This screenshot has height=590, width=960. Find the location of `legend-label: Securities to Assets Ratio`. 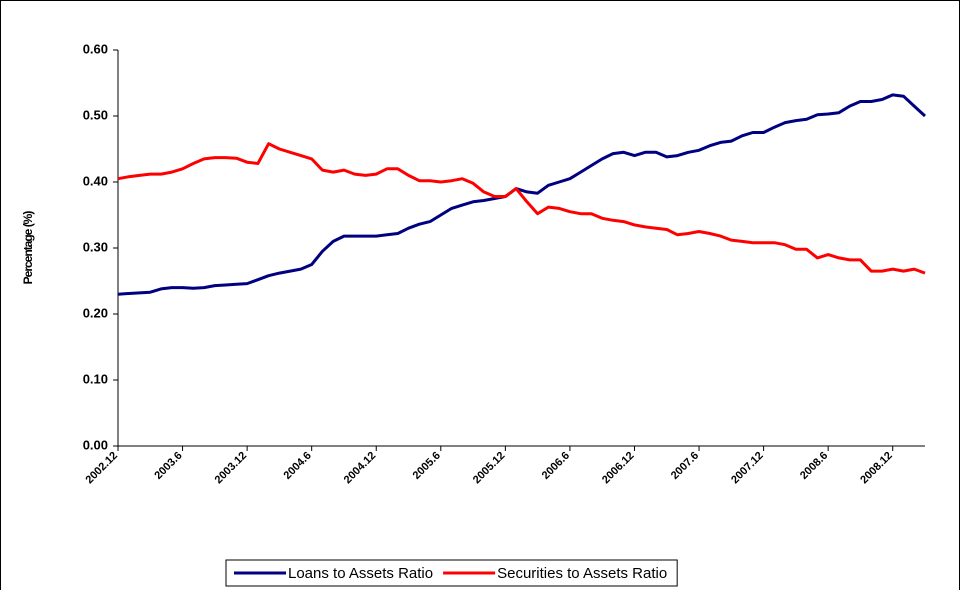

legend-label: Securities to Assets Ratio is located at coordinates (582, 573).